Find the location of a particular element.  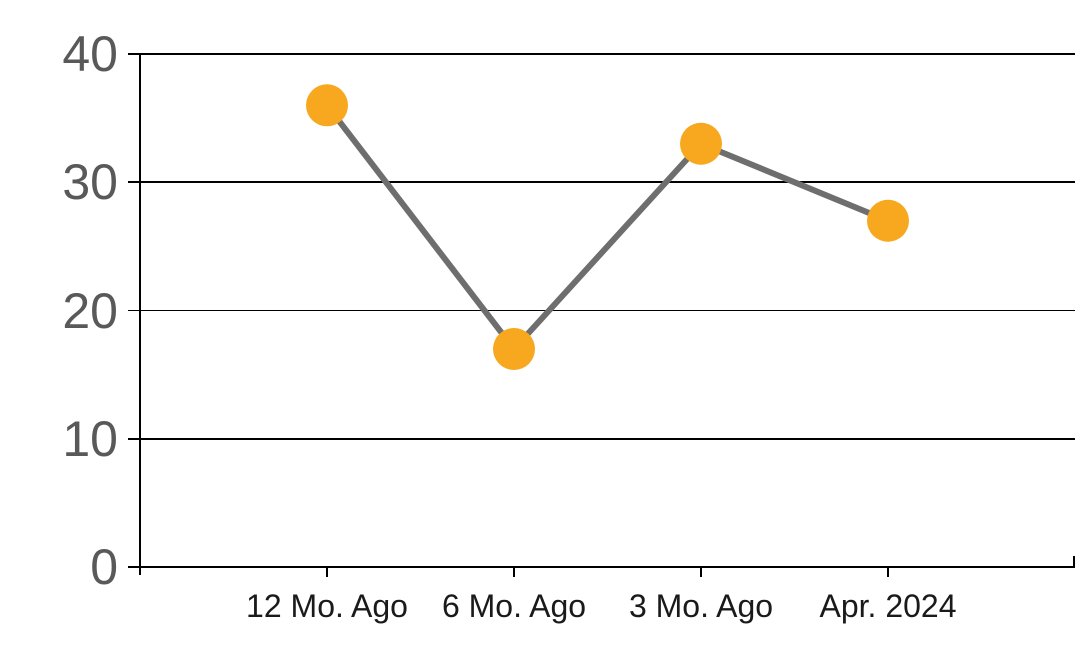

data-point-marker-12 Mo. Ago is located at coordinates (327, 105).